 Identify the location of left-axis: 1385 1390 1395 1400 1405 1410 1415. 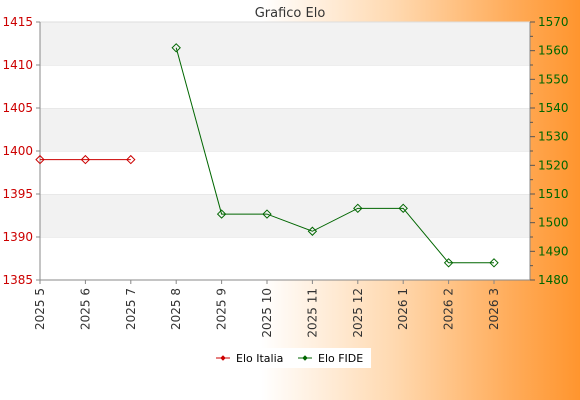
(21, 151).